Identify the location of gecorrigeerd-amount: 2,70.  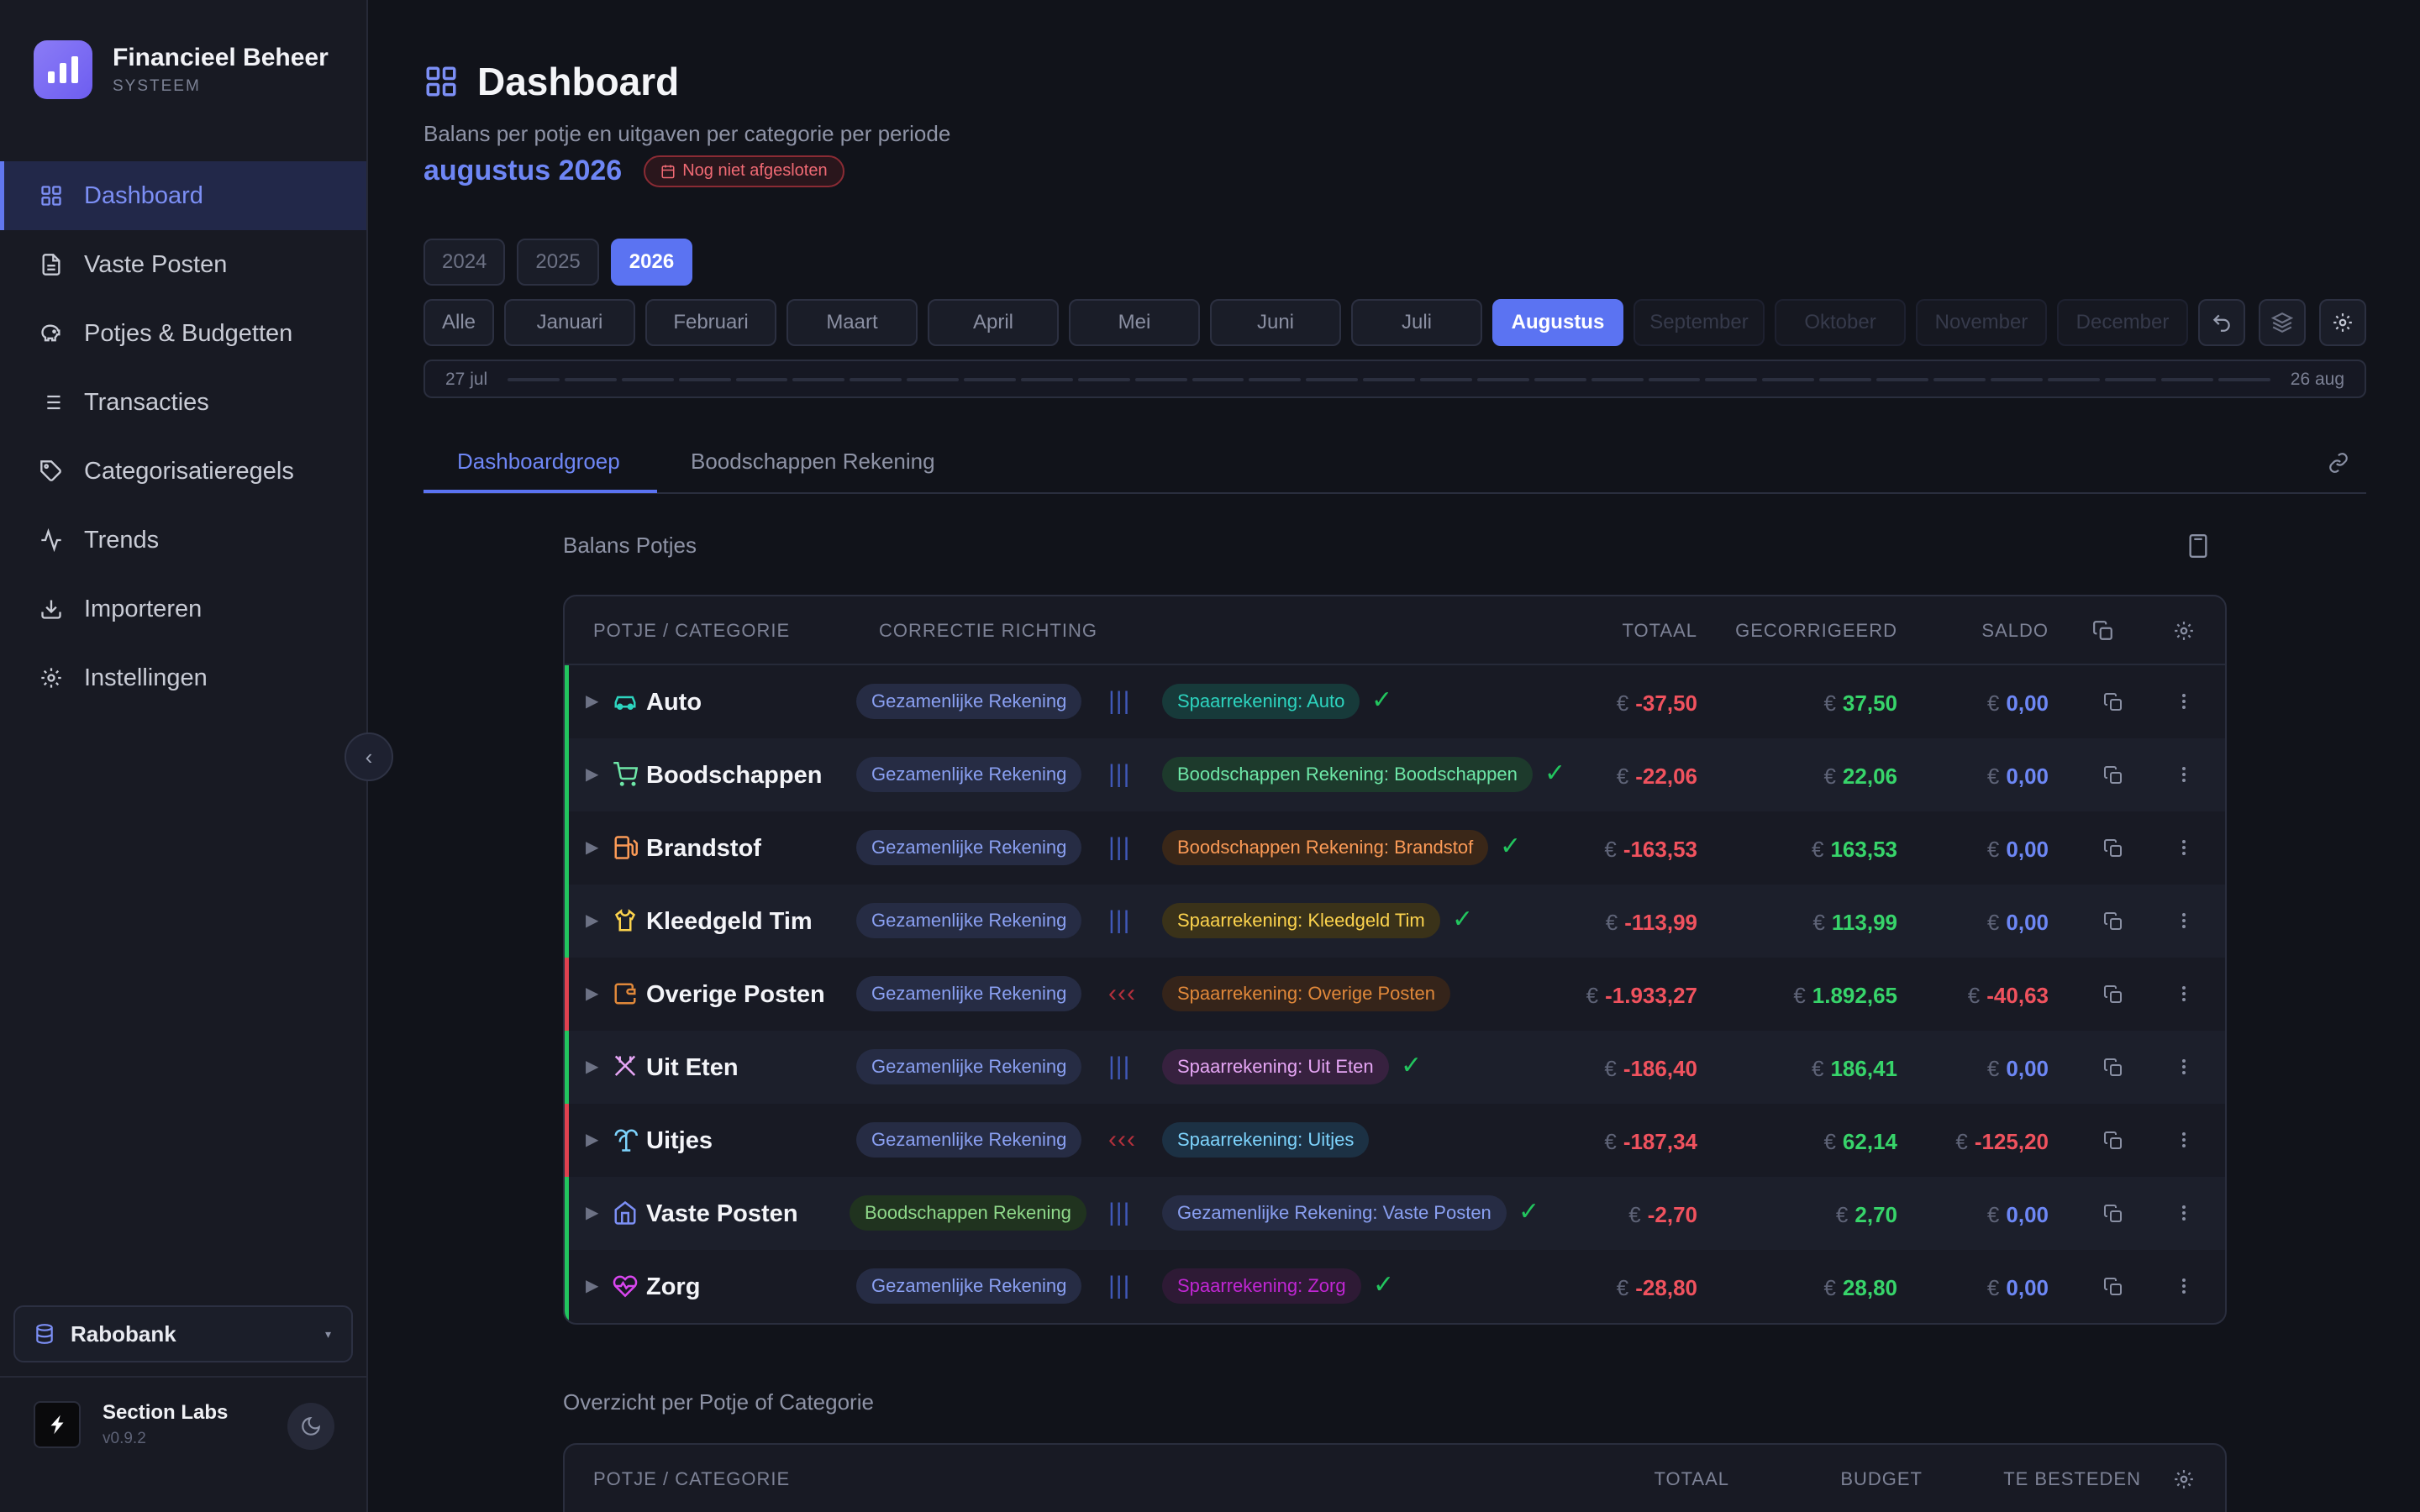
(1875, 1214).